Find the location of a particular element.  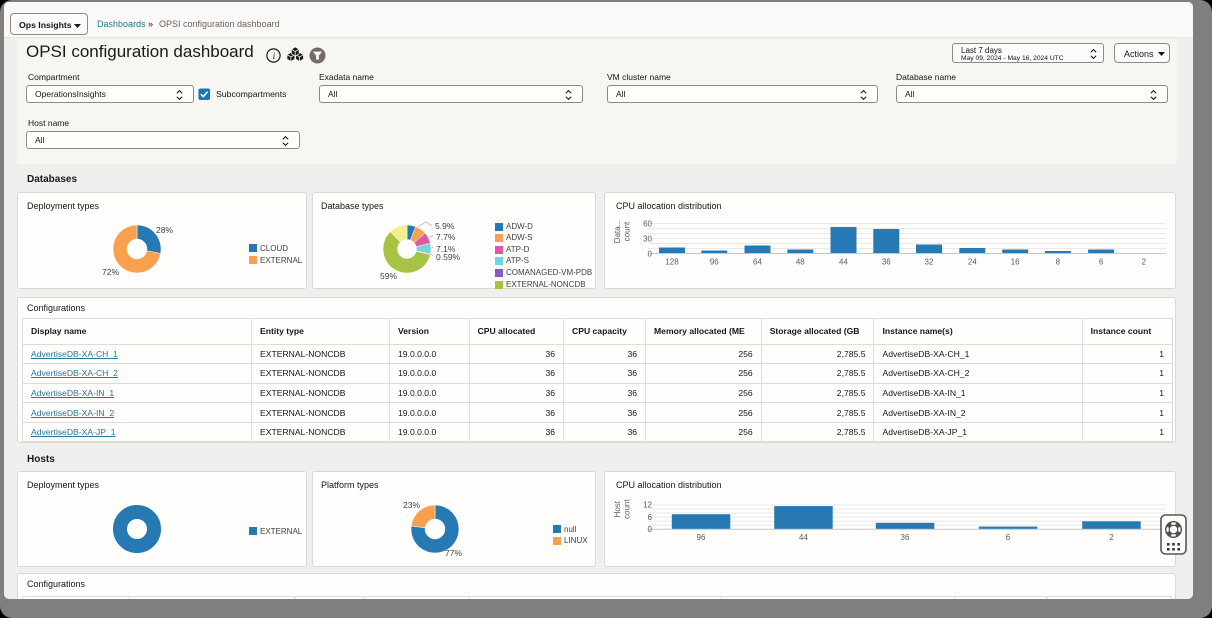

svg-text: Host is located at coordinates (617, 508).